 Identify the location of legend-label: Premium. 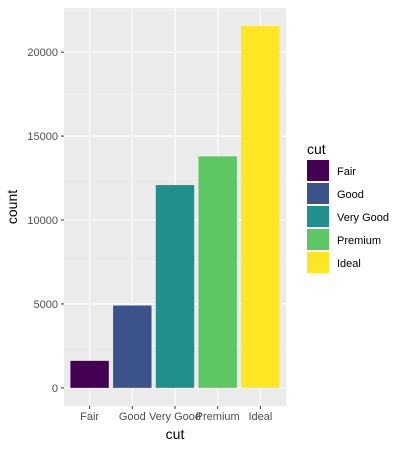
(359, 241).